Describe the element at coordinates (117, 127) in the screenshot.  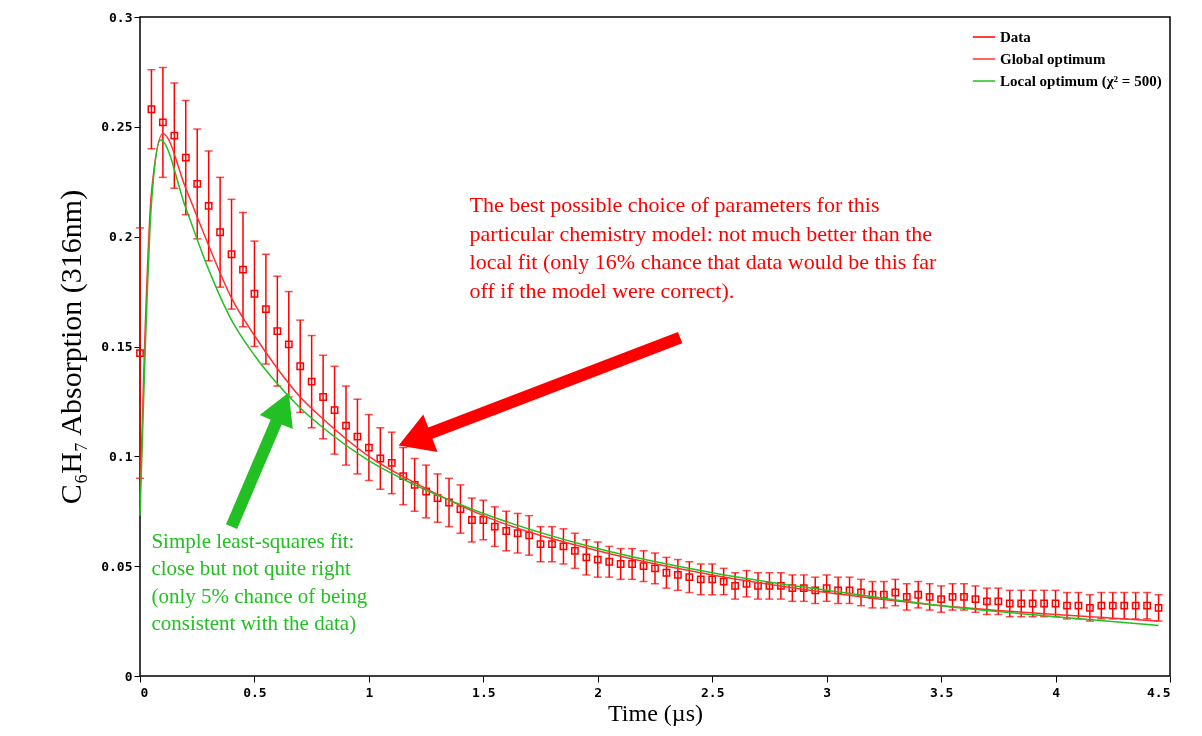
I see `y-tick-label: 0.25` at that location.